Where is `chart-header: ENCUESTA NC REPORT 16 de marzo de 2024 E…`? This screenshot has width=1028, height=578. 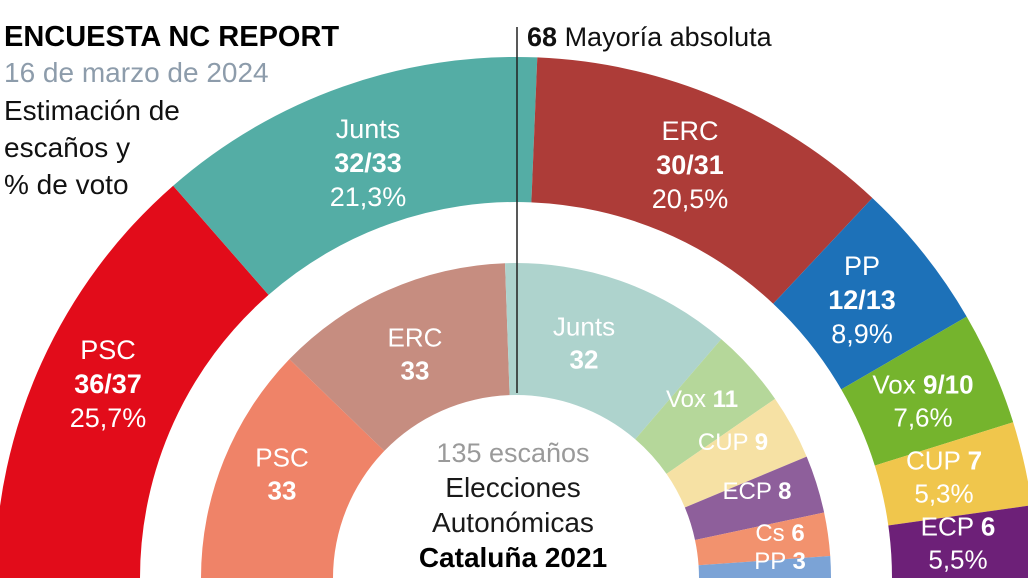
chart-header: ENCUESTA NC REPORT 16 de marzo de 2024 E… is located at coordinates (171, 111).